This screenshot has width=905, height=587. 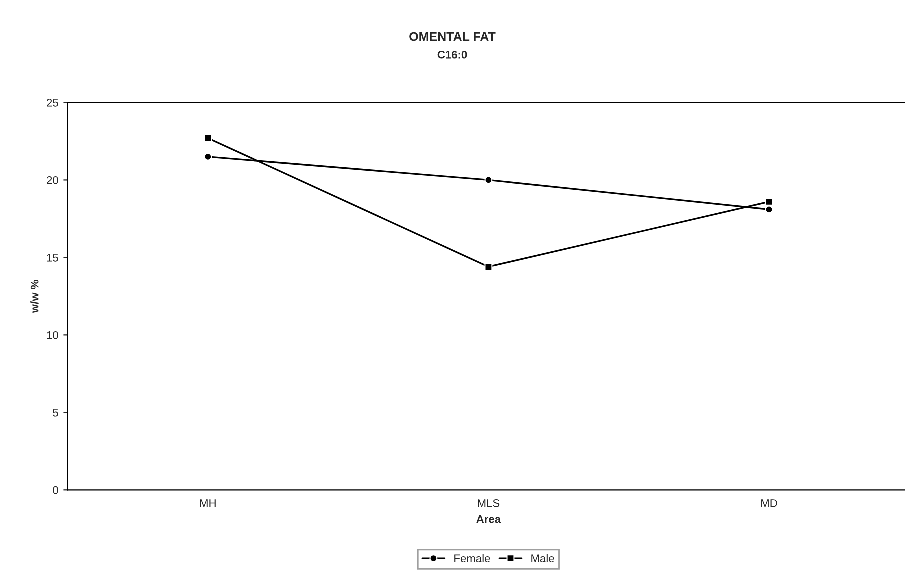 What do you see at coordinates (52, 180) in the screenshot?
I see `y-tick-label: 20` at bounding box center [52, 180].